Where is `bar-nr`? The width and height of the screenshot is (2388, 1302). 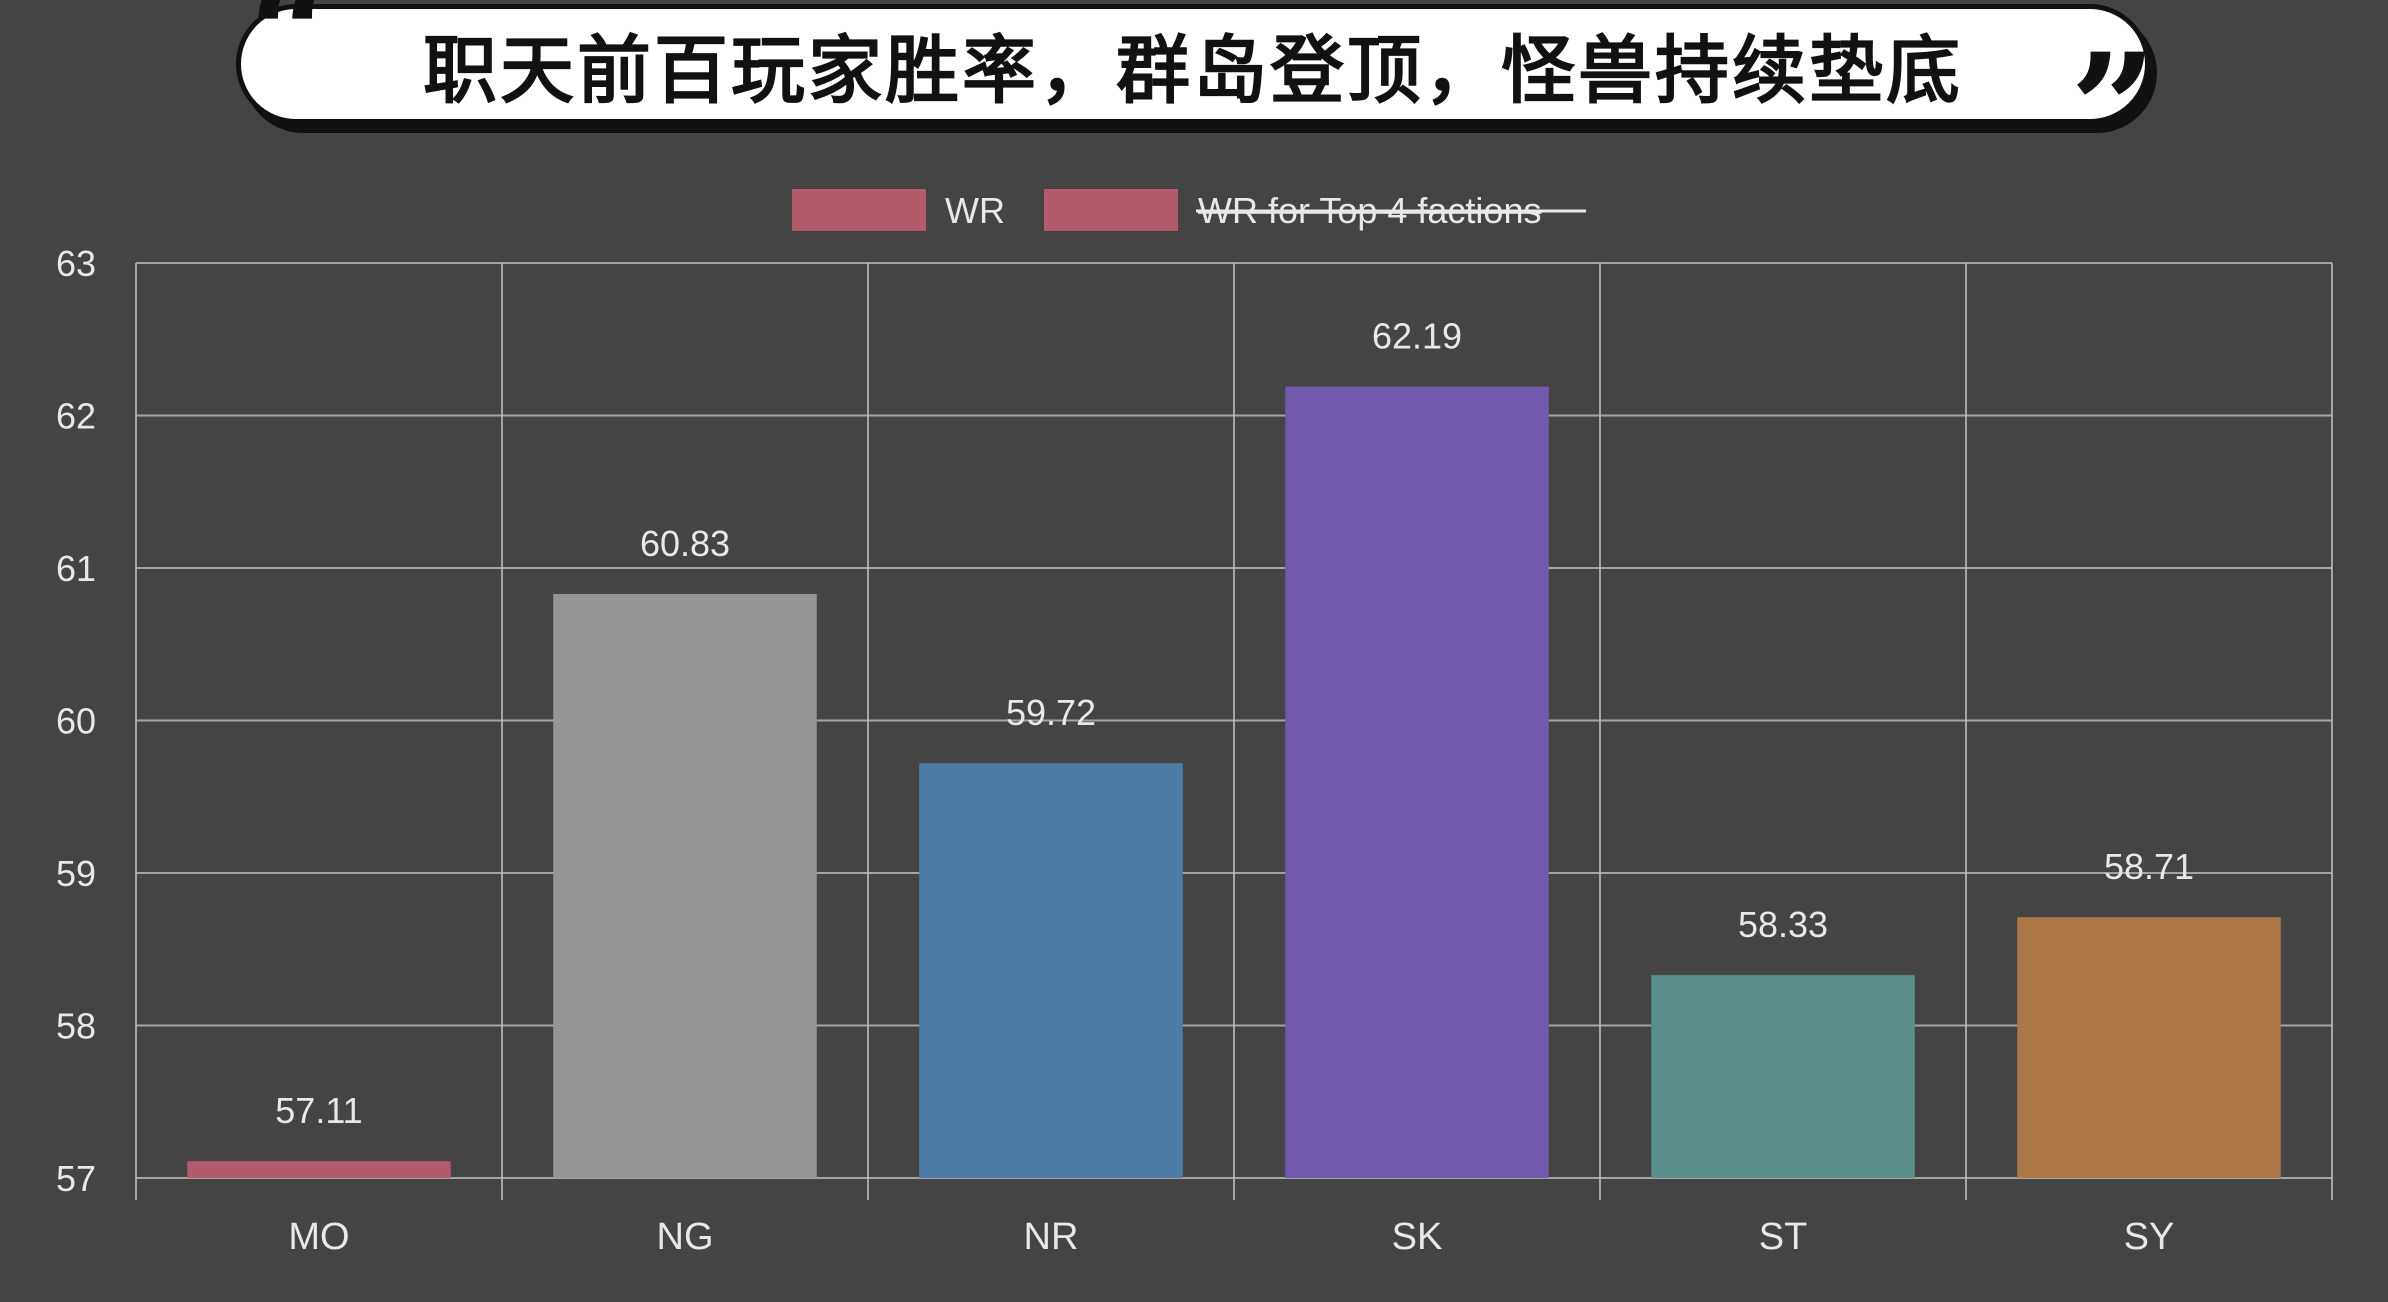
bar-nr is located at coordinates (1051, 970).